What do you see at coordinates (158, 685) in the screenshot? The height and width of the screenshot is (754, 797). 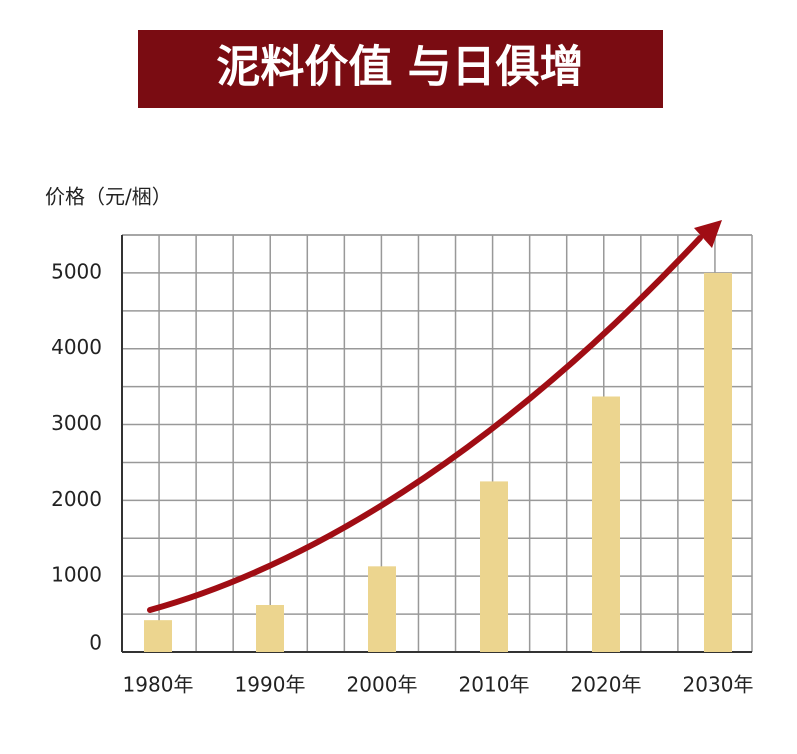 I see `x-tick-label: 1980年` at bounding box center [158, 685].